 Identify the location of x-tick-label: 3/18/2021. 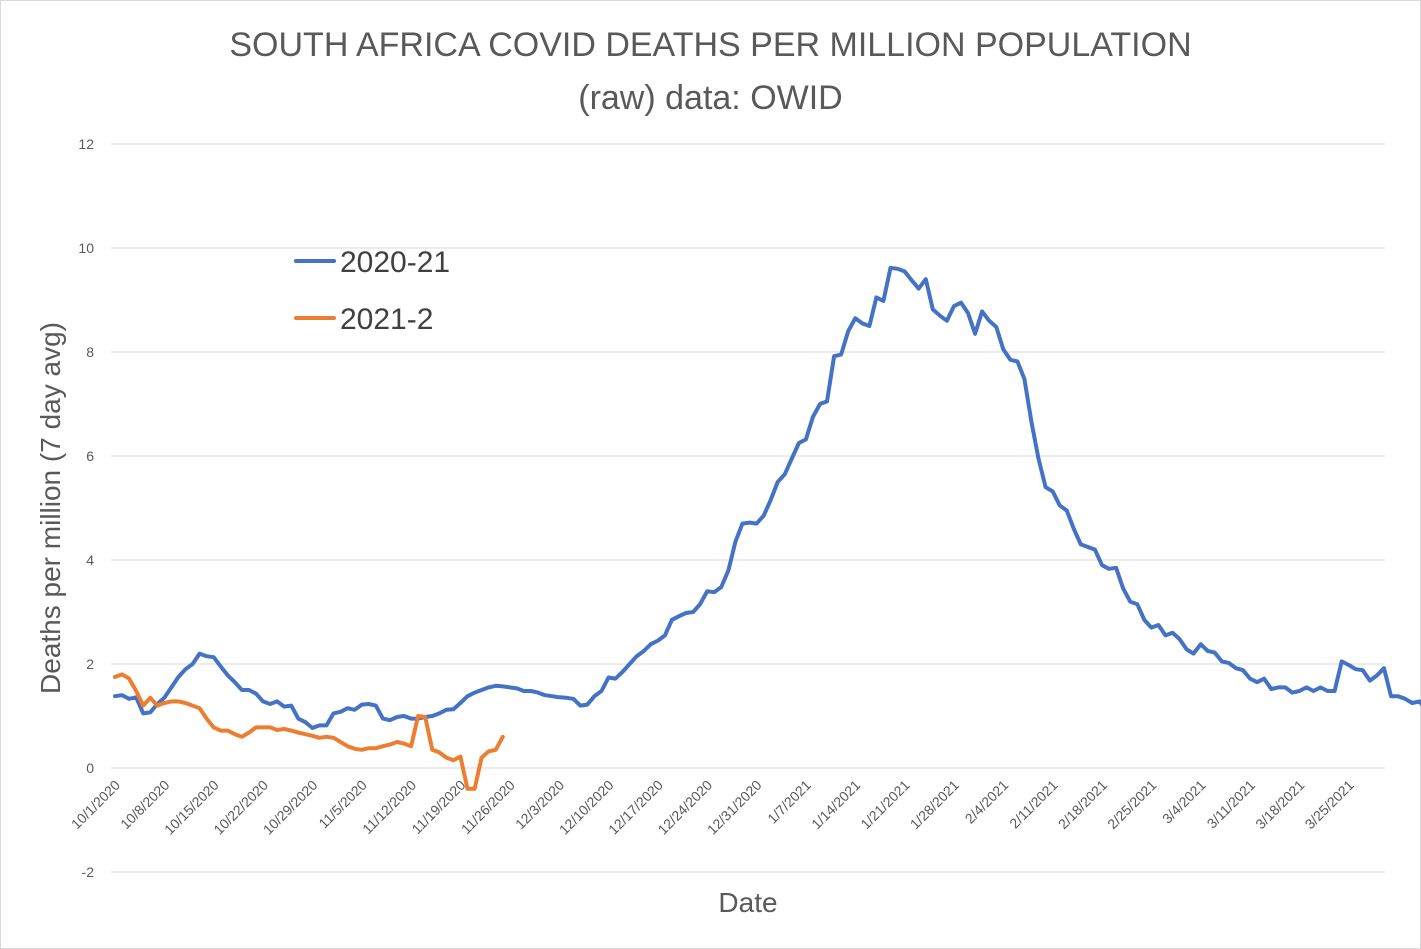
(1280, 805).